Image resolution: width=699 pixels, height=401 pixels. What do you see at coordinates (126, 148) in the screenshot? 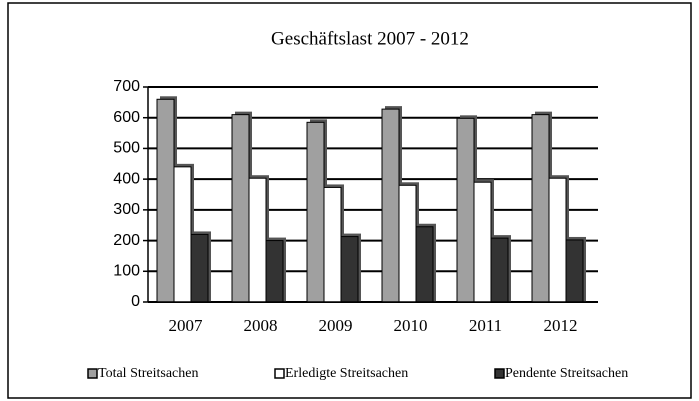
I see `y-tick-label: 500` at bounding box center [126, 148].